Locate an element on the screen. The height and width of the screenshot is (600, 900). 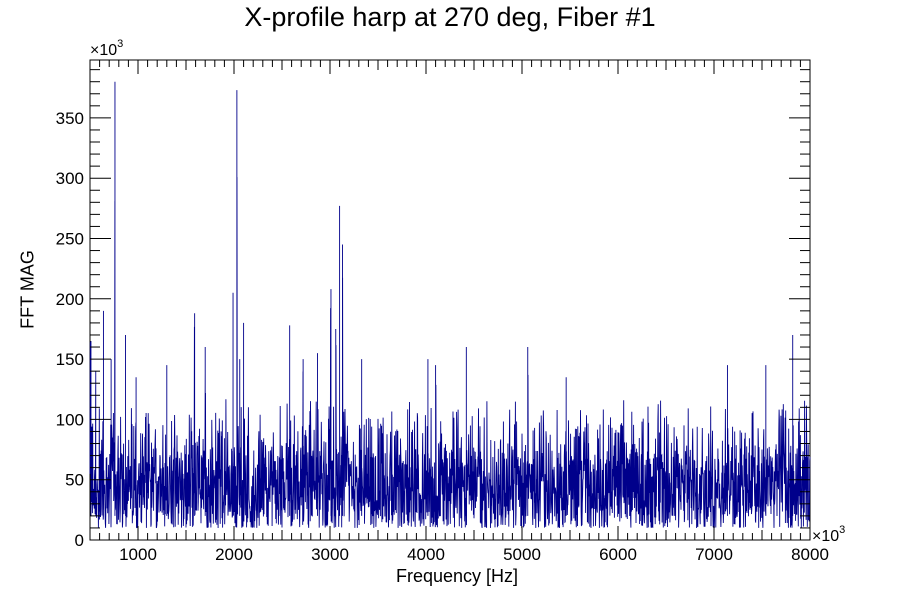
x-tick-label: 4000 is located at coordinates (426, 554).